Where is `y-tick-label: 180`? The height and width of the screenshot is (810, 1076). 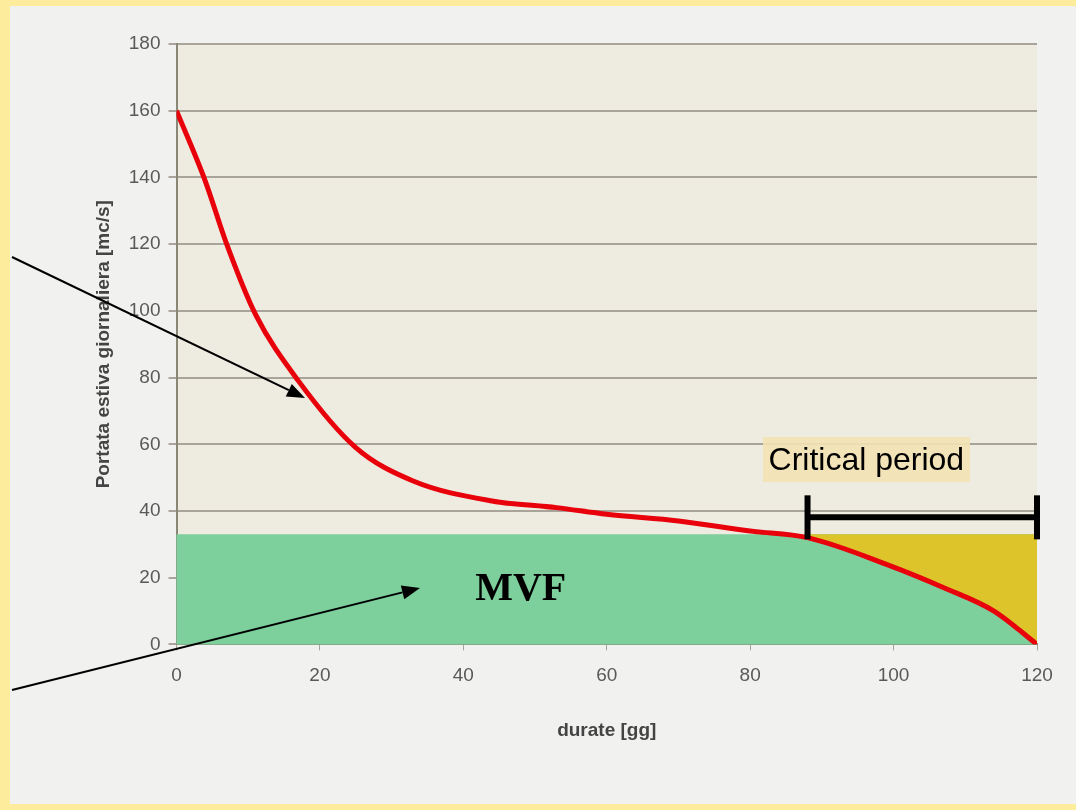 y-tick-label: 180 is located at coordinates (144, 43).